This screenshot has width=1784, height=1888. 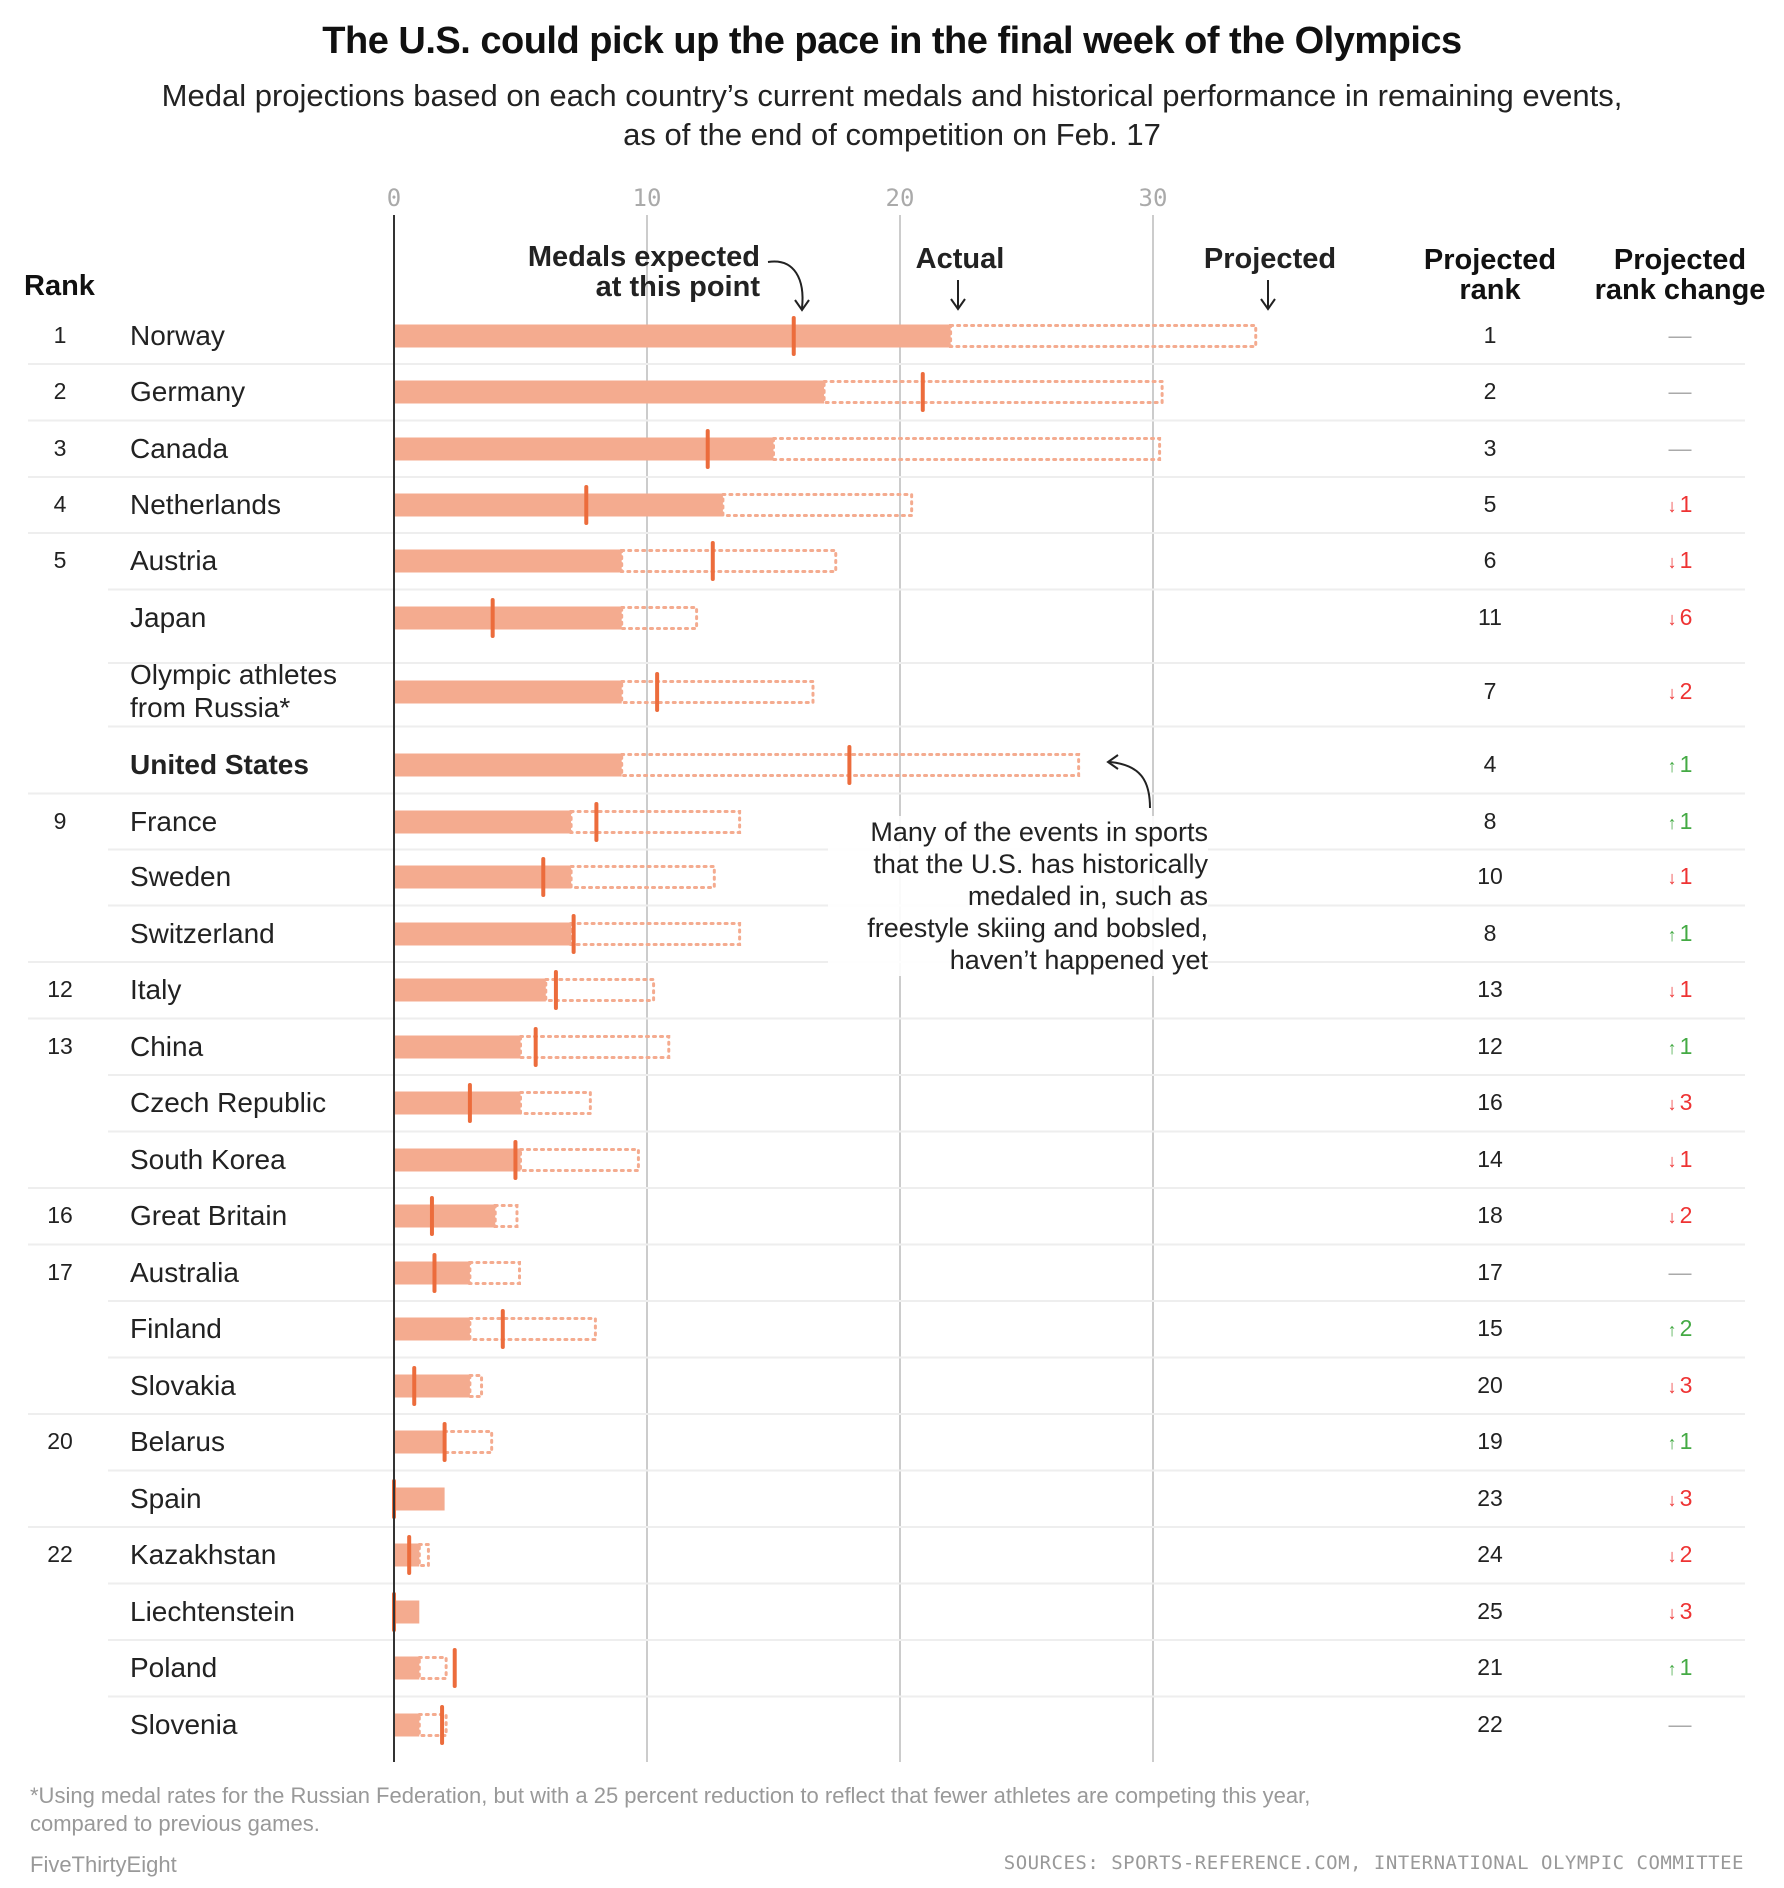 I want to click on rank-number: 16, so click(x=60, y=1215).